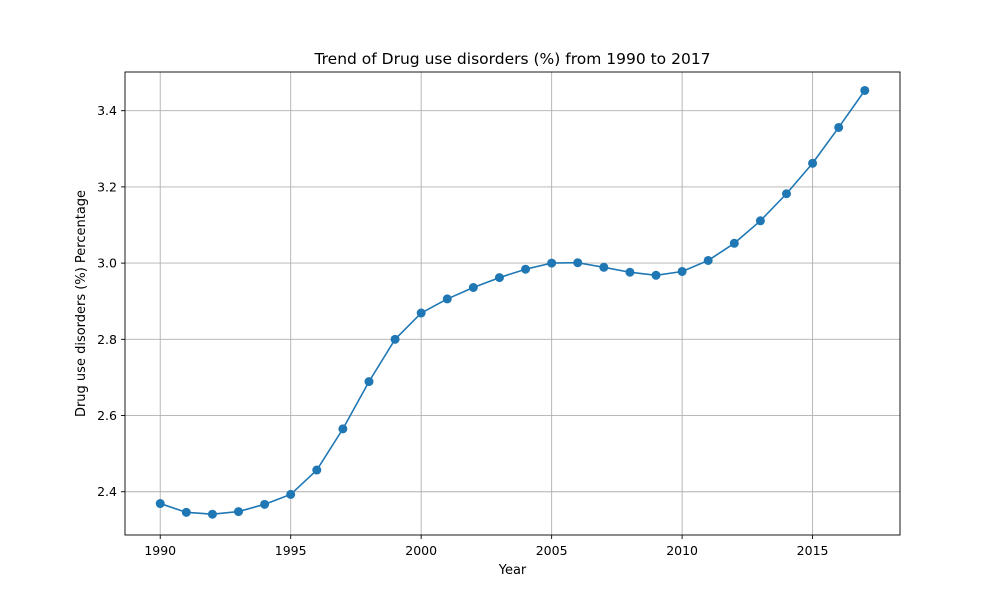 This screenshot has height=600, width=1000. I want to click on y-tick-label: 2.4, so click(107, 491).